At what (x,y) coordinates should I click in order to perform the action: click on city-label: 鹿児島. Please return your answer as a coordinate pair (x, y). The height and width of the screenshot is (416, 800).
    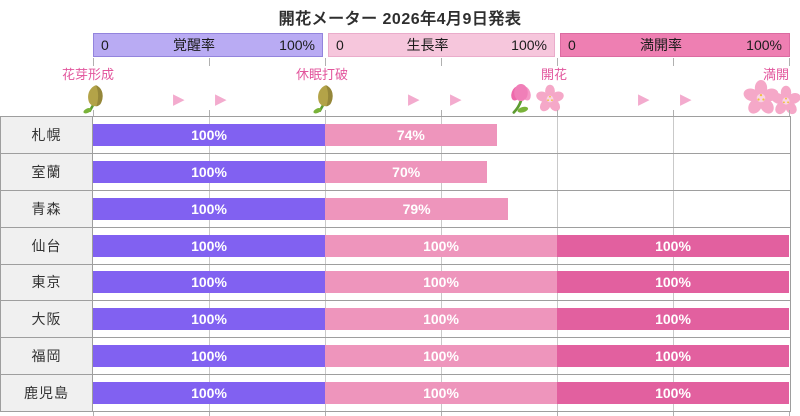
    Looking at the image, I should click on (46, 393).